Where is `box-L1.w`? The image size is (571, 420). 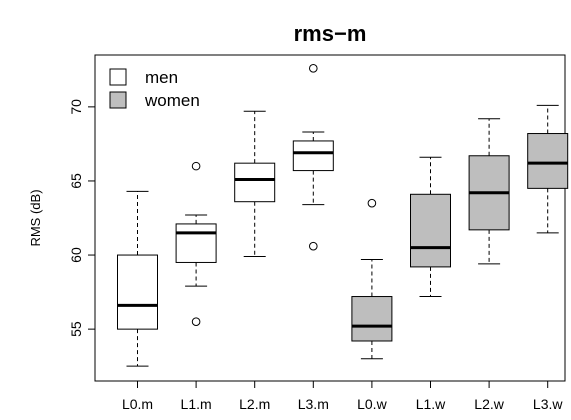
box-L1.w is located at coordinates (430, 227).